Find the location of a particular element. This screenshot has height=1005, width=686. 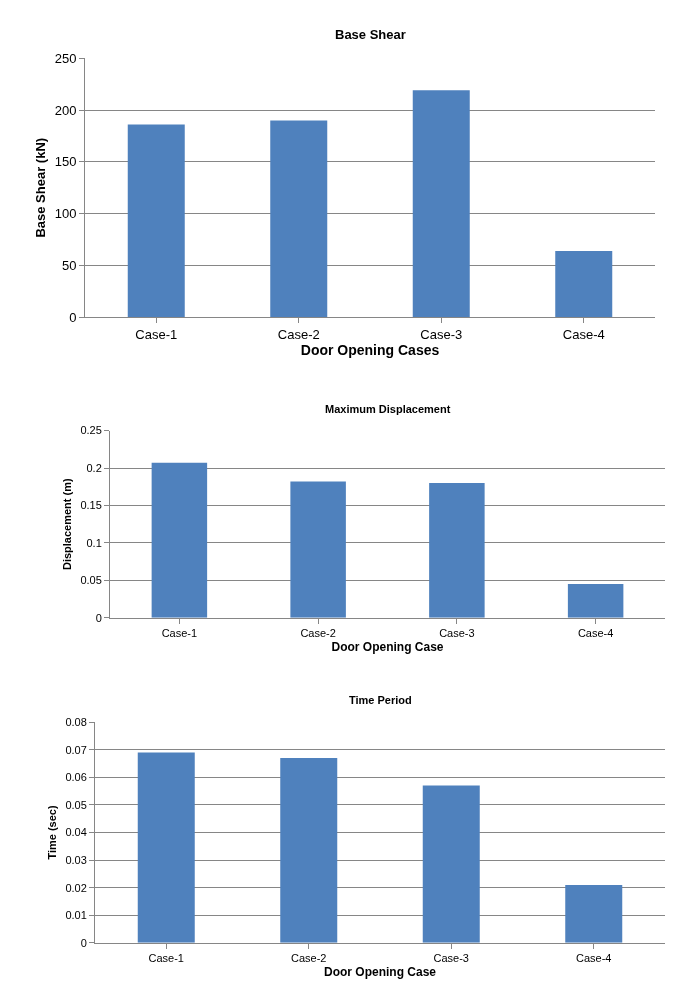

y-tick-label: 200 is located at coordinates (65, 110).